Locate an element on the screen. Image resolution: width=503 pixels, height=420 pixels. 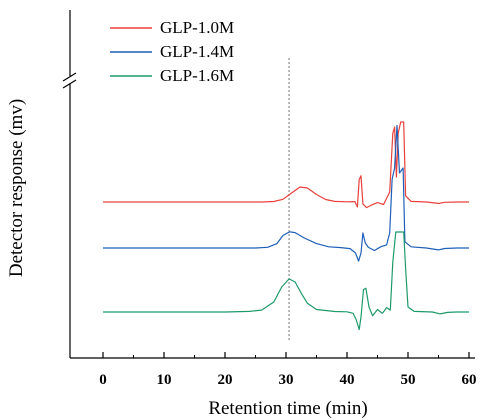
x-tick-label: 30 is located at coordinates (286, 380).